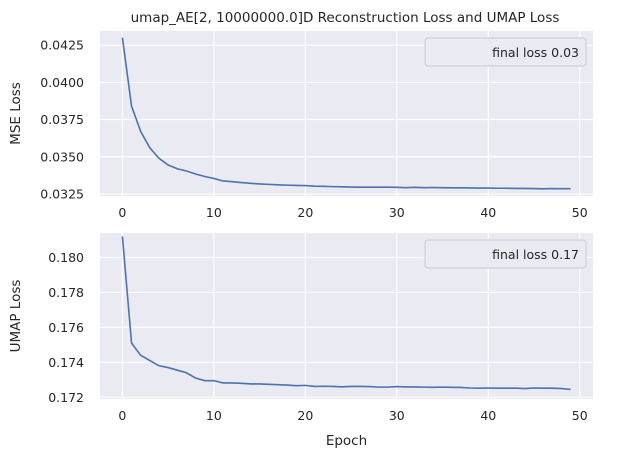 This screenshot has width=620, height=458. What do you see at coordinates (66, 257) in the screenshot?
I see `umap-y-tick-label: 0.180` at bounding box center [66, 257].